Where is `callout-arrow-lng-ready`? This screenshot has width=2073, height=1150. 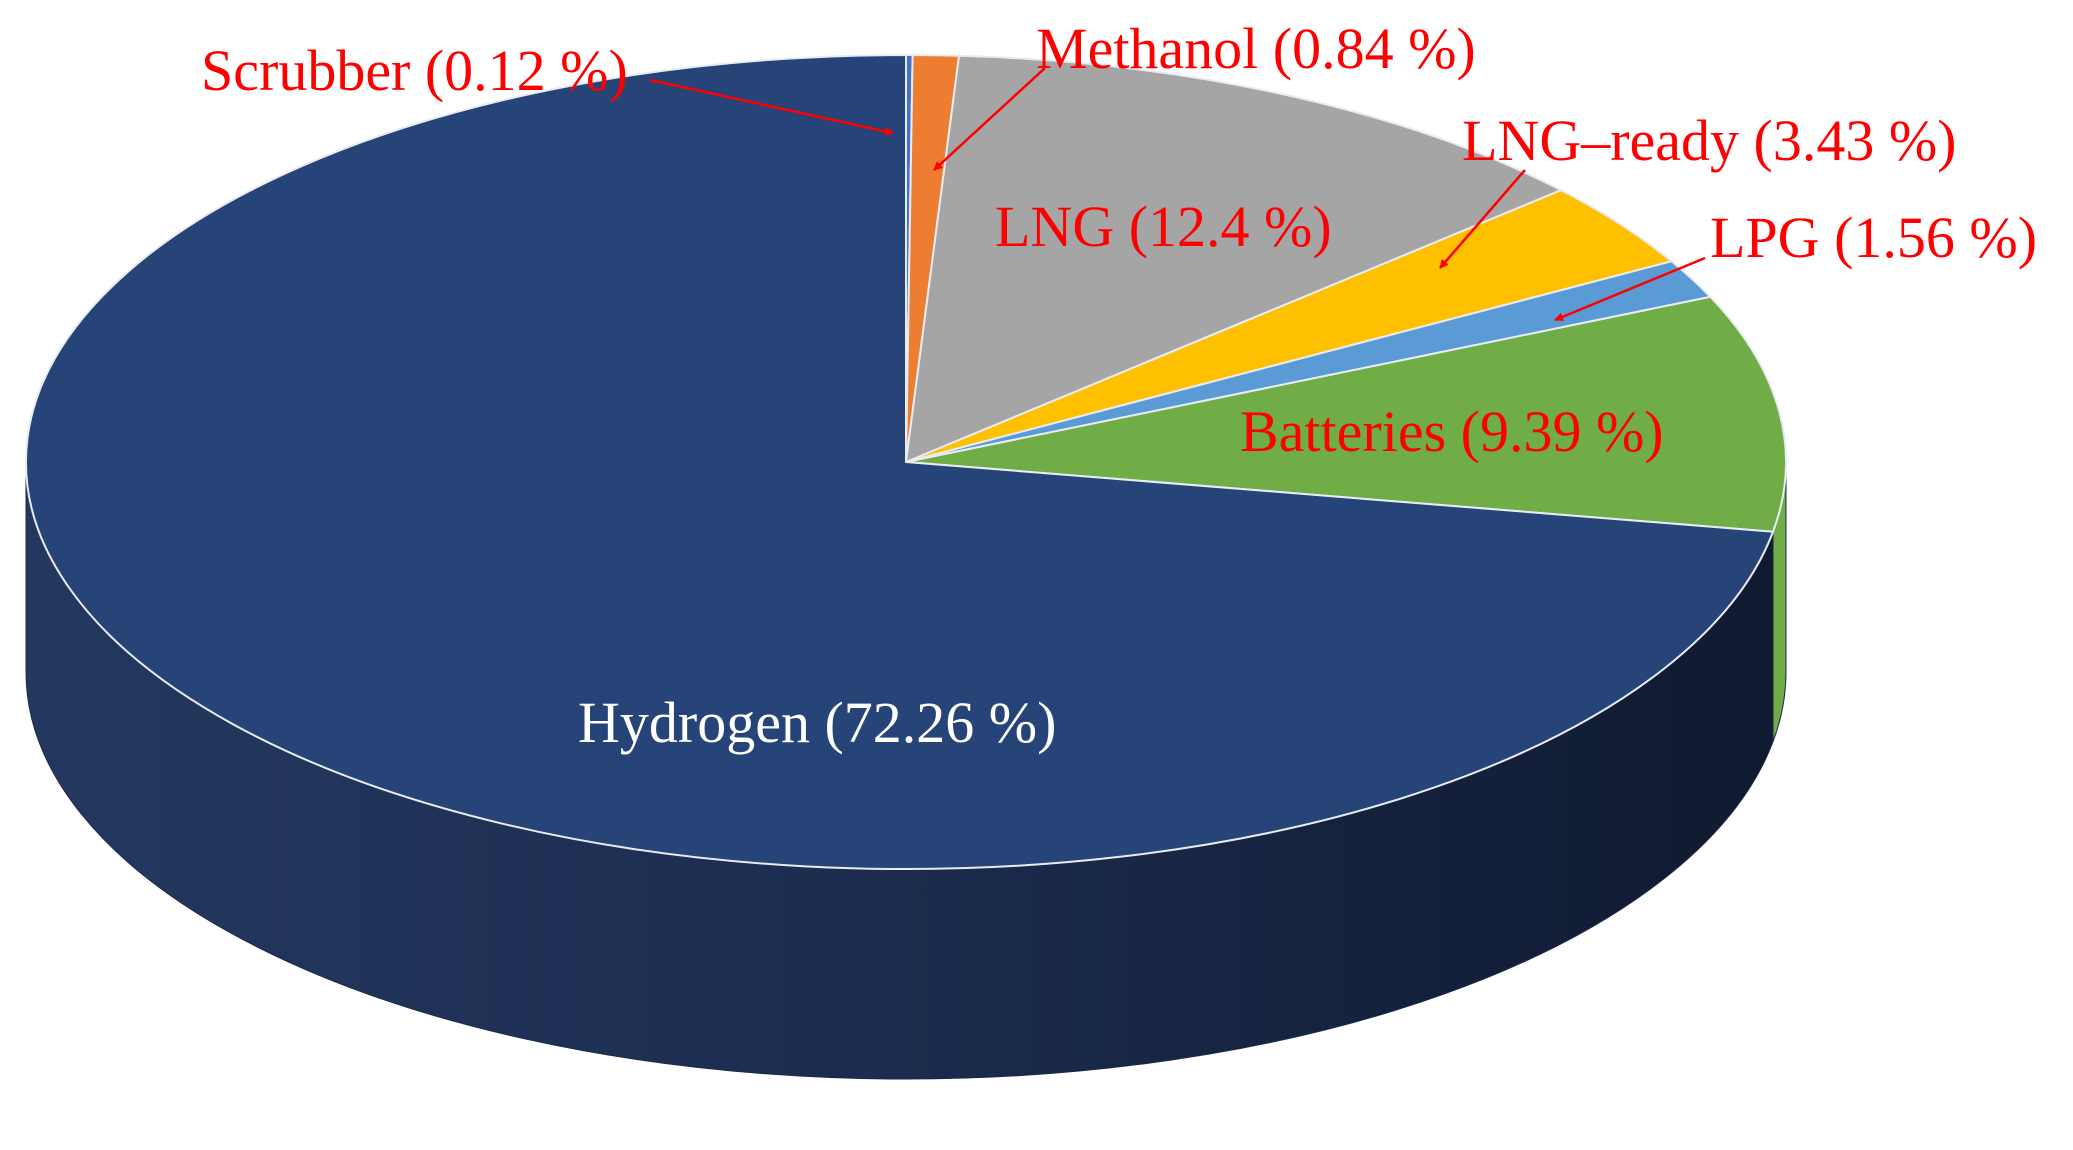 callout-arrow-lng-ready is located at coordinates (1482, 219).